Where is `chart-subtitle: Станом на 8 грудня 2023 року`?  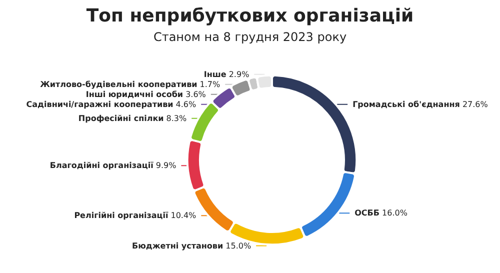
chart-subtitle: Станом на 8 грудня 2023 року is located at coordinates (250, 37).